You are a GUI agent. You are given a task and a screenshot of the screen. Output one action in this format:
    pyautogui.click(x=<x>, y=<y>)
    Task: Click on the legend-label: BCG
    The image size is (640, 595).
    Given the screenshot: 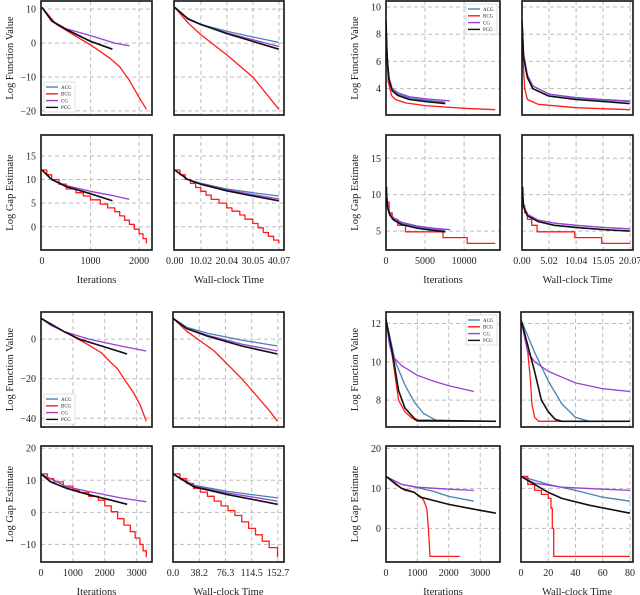 What is the action you would take?
    pyautogui.click(x=488, y=17)
    